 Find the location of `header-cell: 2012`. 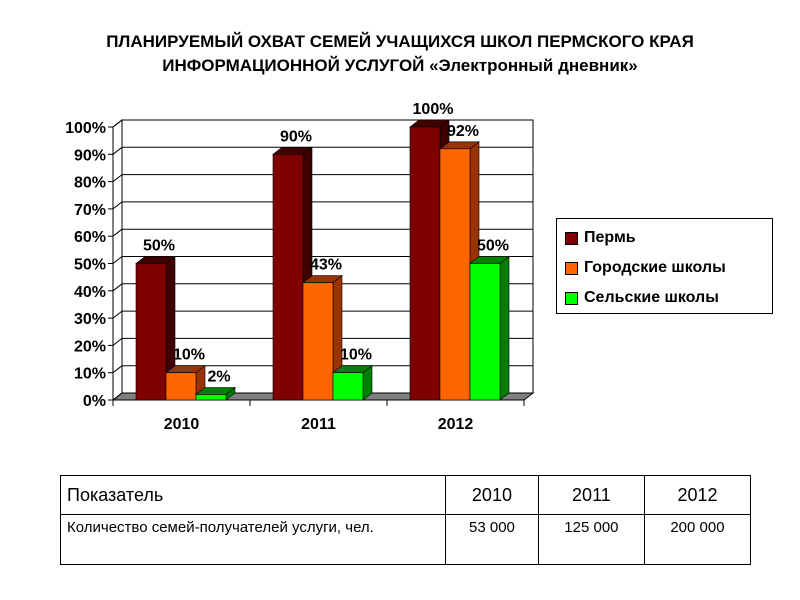

header-cell: 2012 is located at coordinates (697, 495).